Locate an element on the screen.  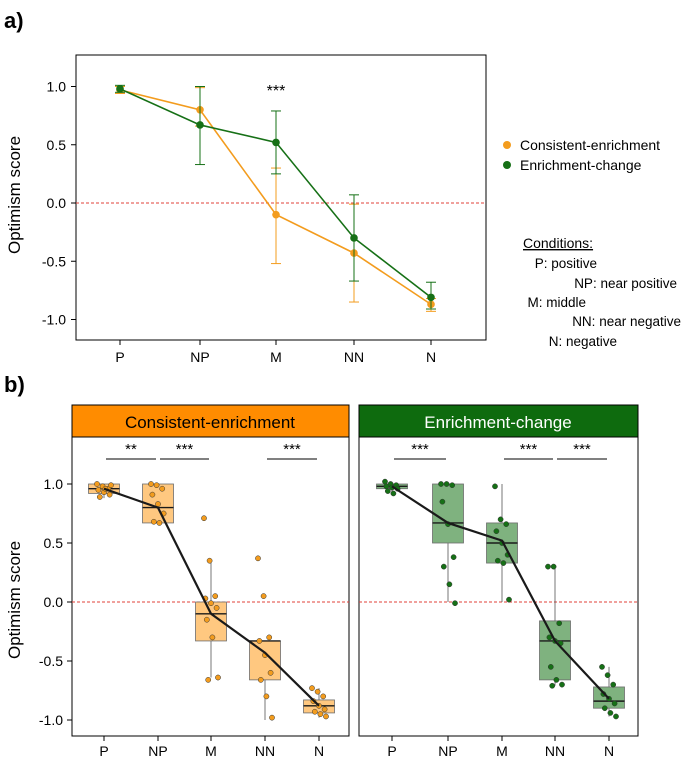
condition-m: M: middle is located at coordinates (556, 302).